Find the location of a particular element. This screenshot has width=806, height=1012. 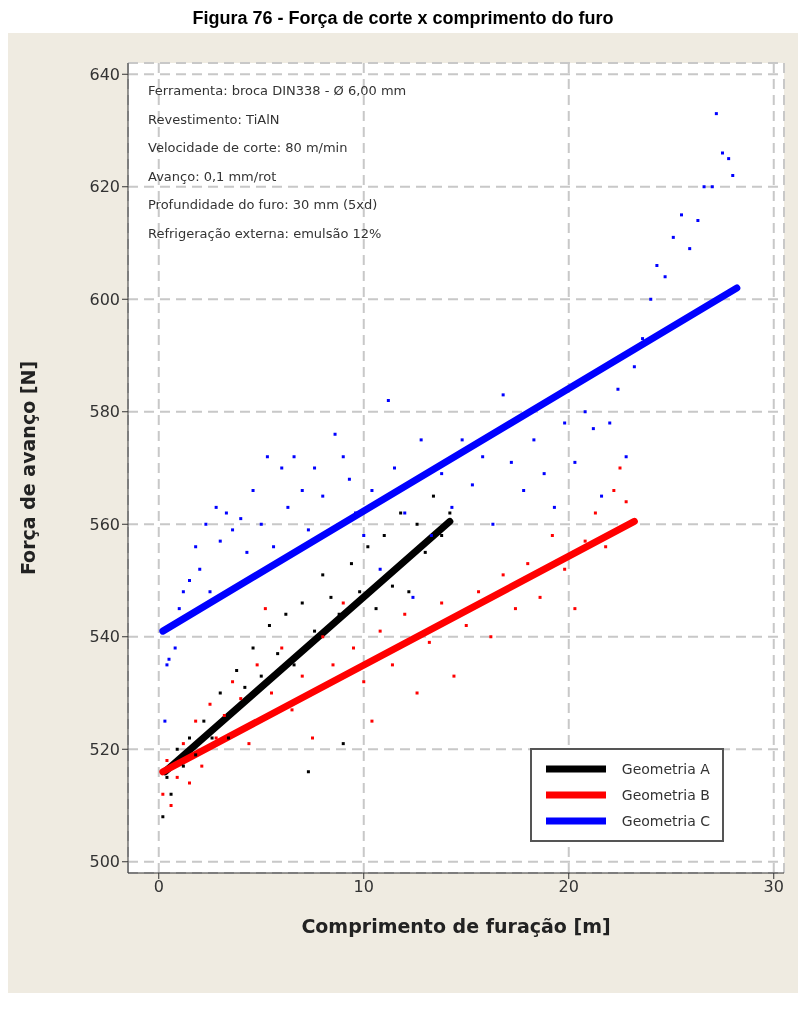

y-tick-label: 540 is located at coordinates (104, 637).